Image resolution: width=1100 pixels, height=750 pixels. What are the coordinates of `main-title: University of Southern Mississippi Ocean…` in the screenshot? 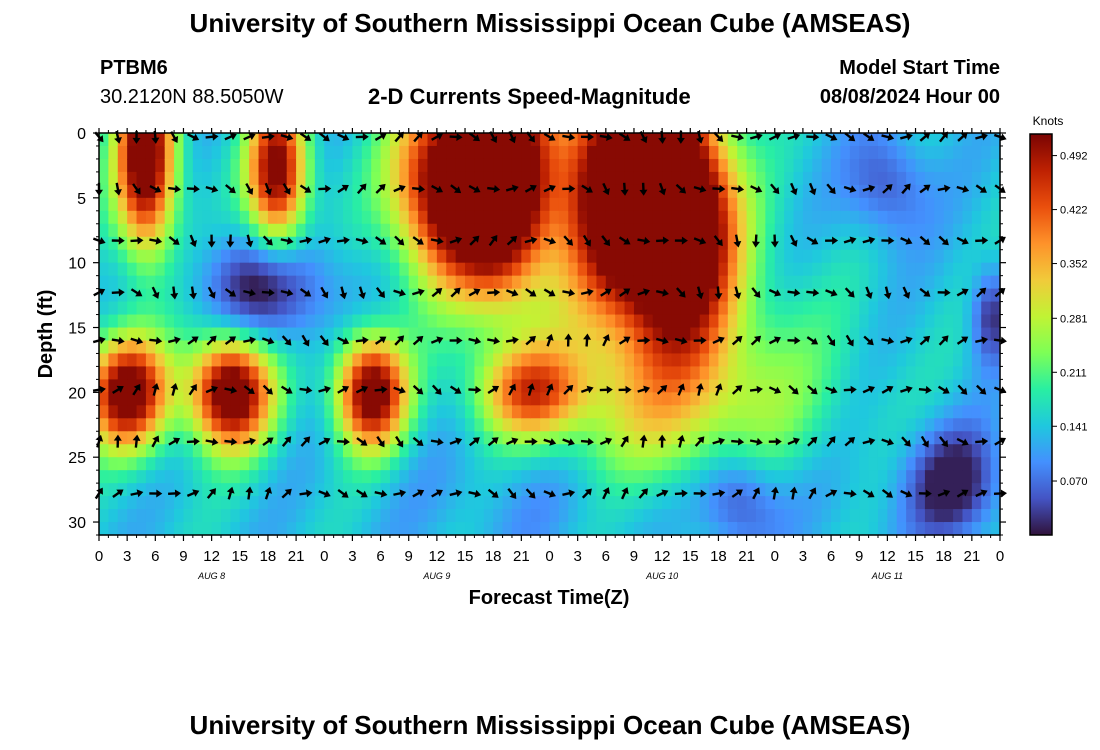 It's located at (550, 23).